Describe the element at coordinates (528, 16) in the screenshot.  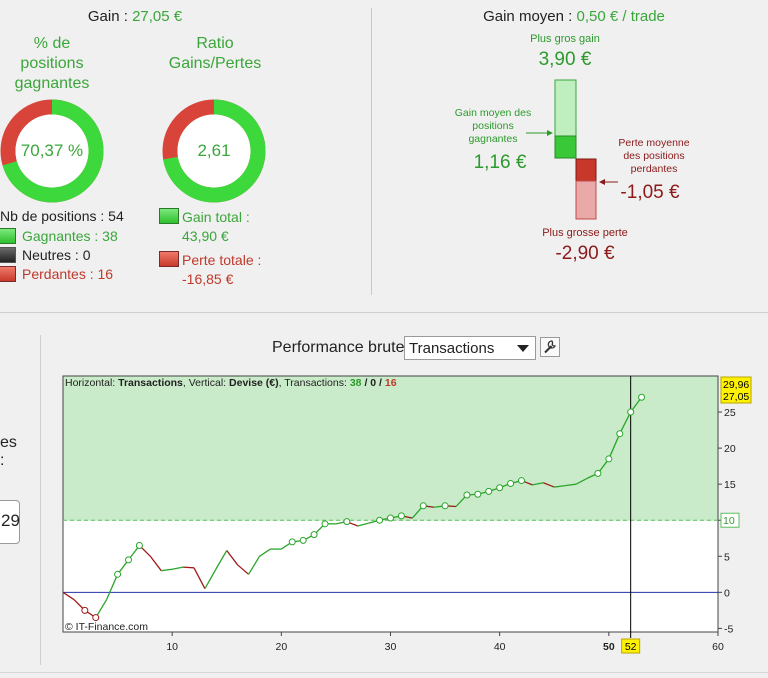
I see `average-label: Gain moyen :` at that location.